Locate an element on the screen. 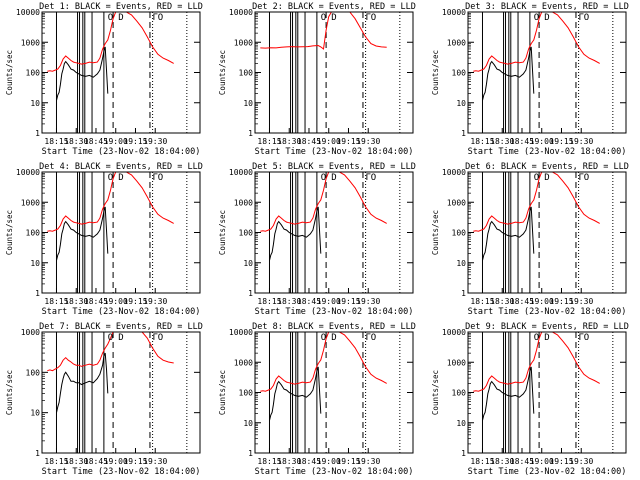 This screenshot has height=480, width=640. chart-title: Det 2: BLACK = Events, RED = LLD is located at coordinates (334, 7).